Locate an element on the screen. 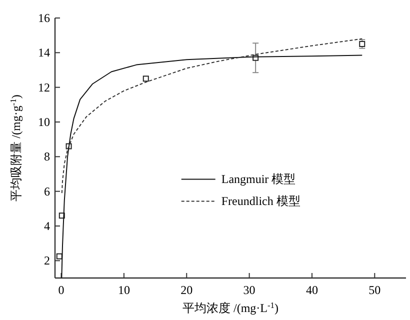 The height and width of the screenshot is (320, 410). x-tick-label: 10 is located at coordinates (124, 290).